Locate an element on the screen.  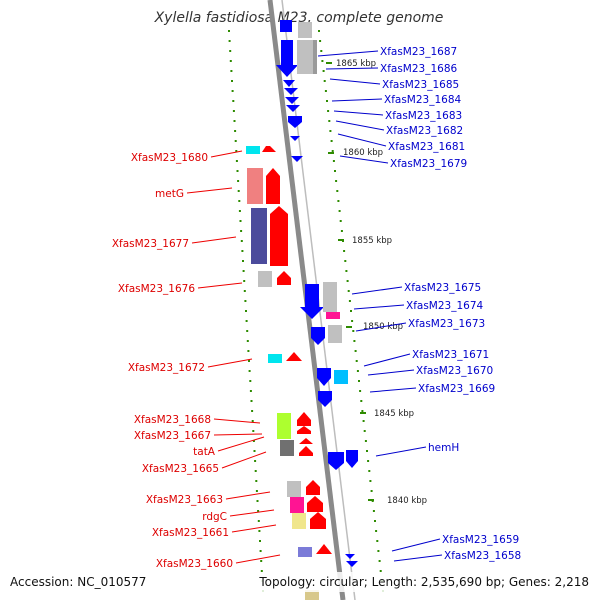
scale-tick-label: 1855 kbp is located at coordinates (372, 241).